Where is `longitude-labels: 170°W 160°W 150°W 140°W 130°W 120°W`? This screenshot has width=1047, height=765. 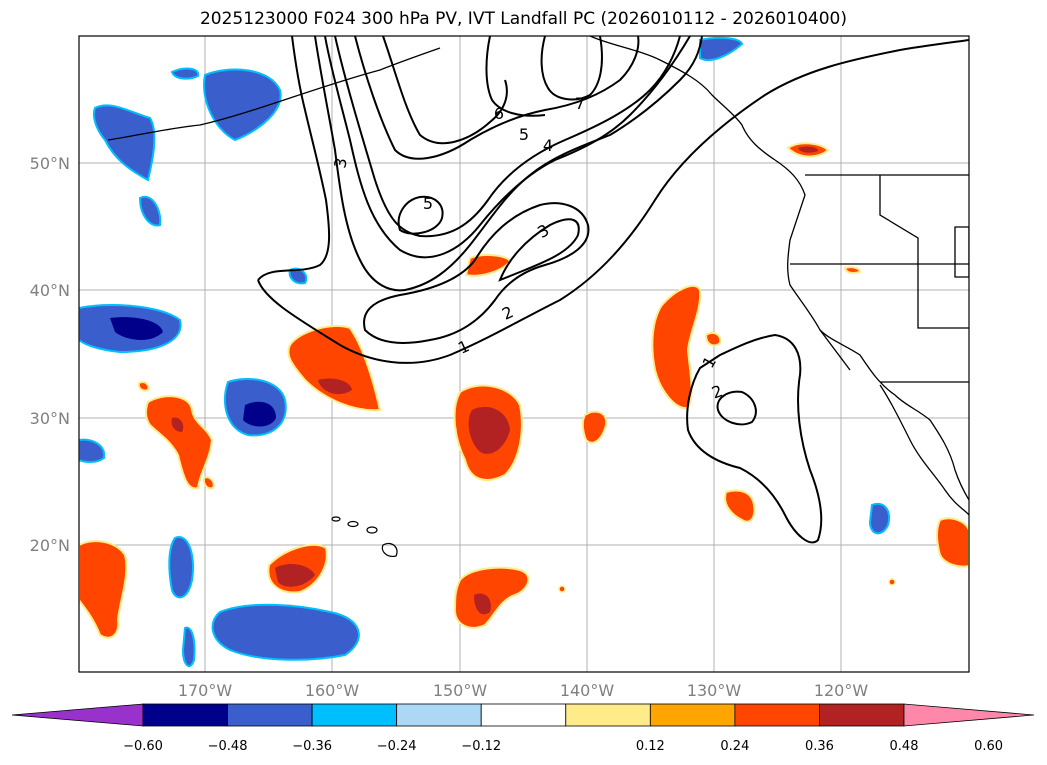
longitude-labels: 170°W 160°W 150°W 140°W 130°W 120°W is located at coordinates (523, 690).